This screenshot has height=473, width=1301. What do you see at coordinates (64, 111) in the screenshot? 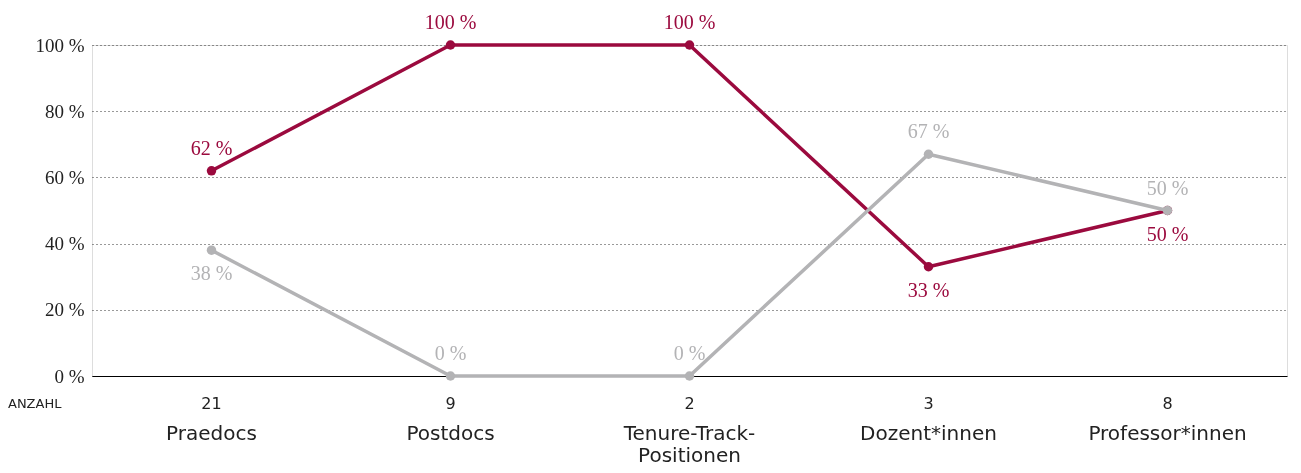
I see `y-tick-label: 80 %` at bounding box center [64, 111].